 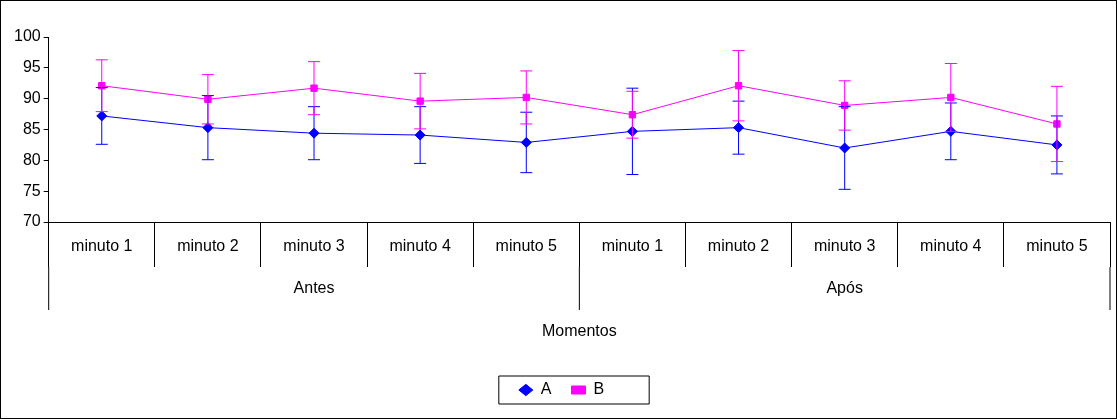 I want to click on y-tick-label: 75, so click(x=31, y=190).